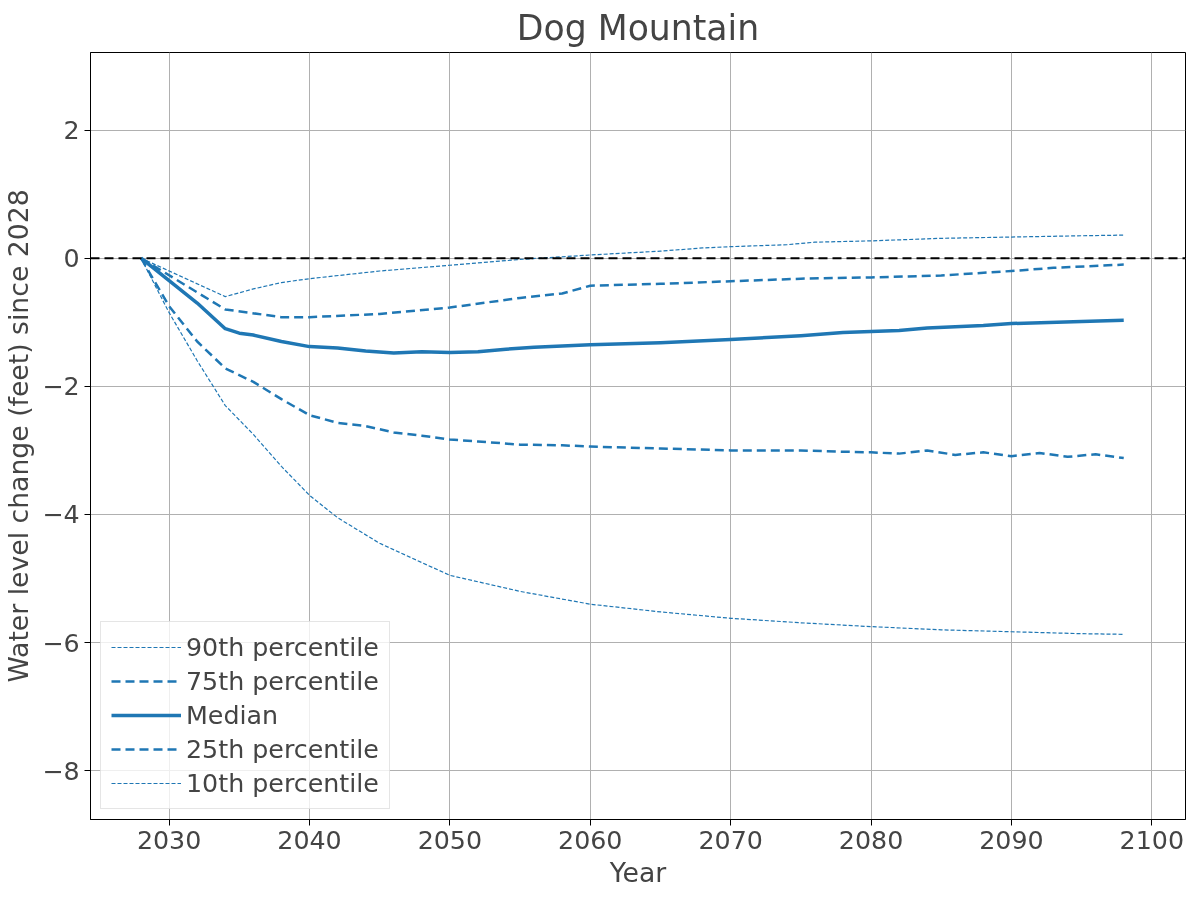  I want to click on x-tick-label: 2090, so click(1011, 839).